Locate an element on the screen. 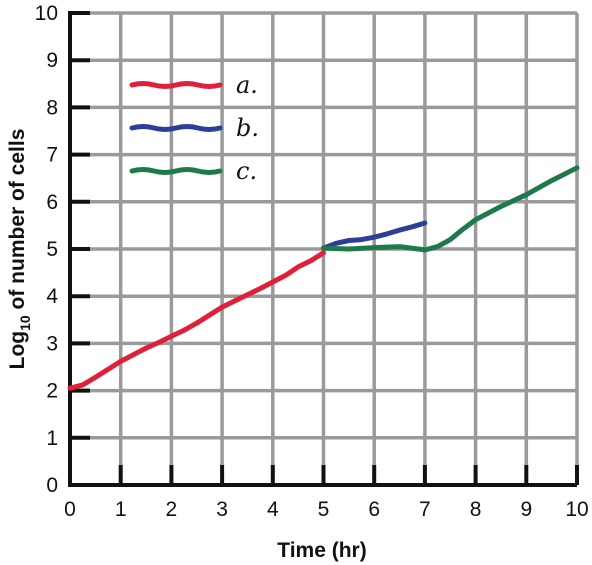 The height and width of the screenshot is (565, 592). x-tick-label-7: 7 is located at coordinates (425, 509).